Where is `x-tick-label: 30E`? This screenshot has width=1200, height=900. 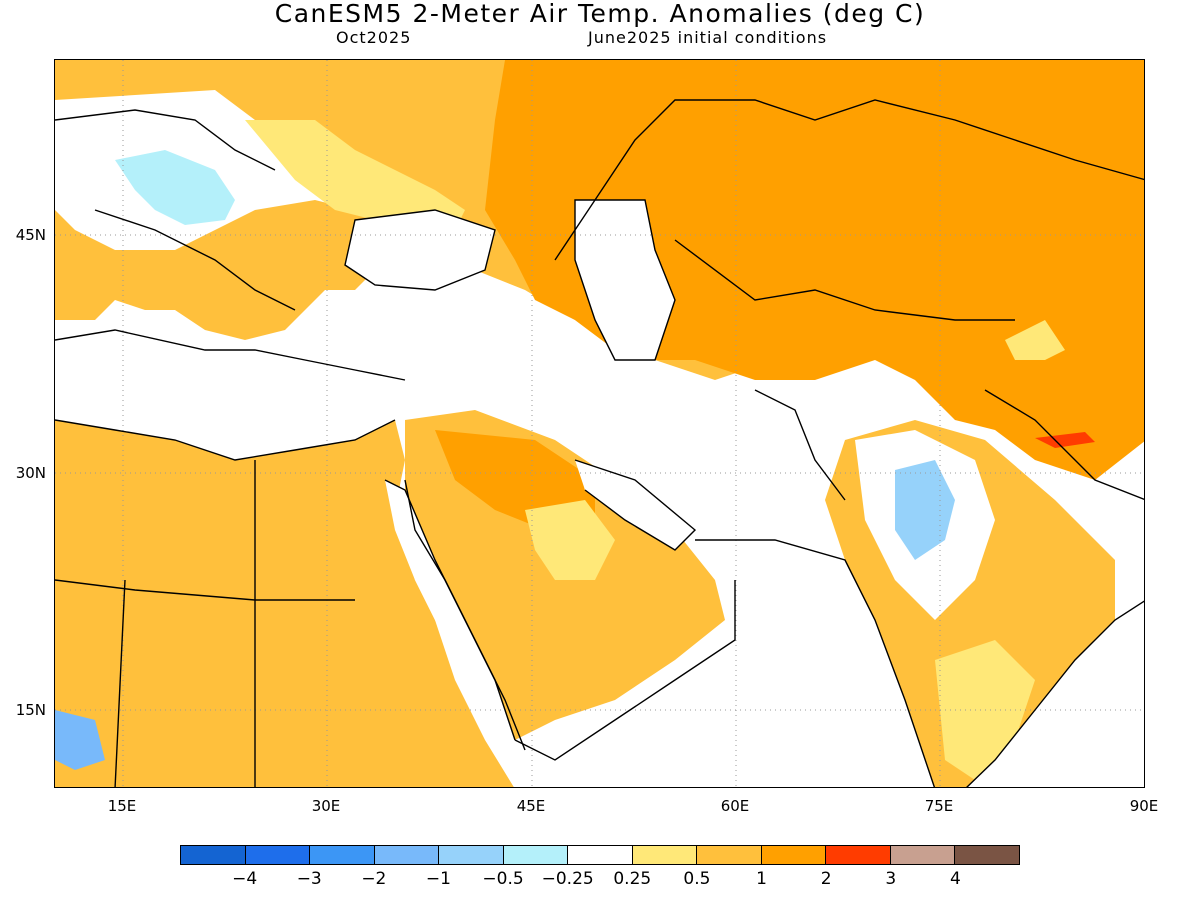 x-tick-label: 30E is located at coordinates (326, 806).